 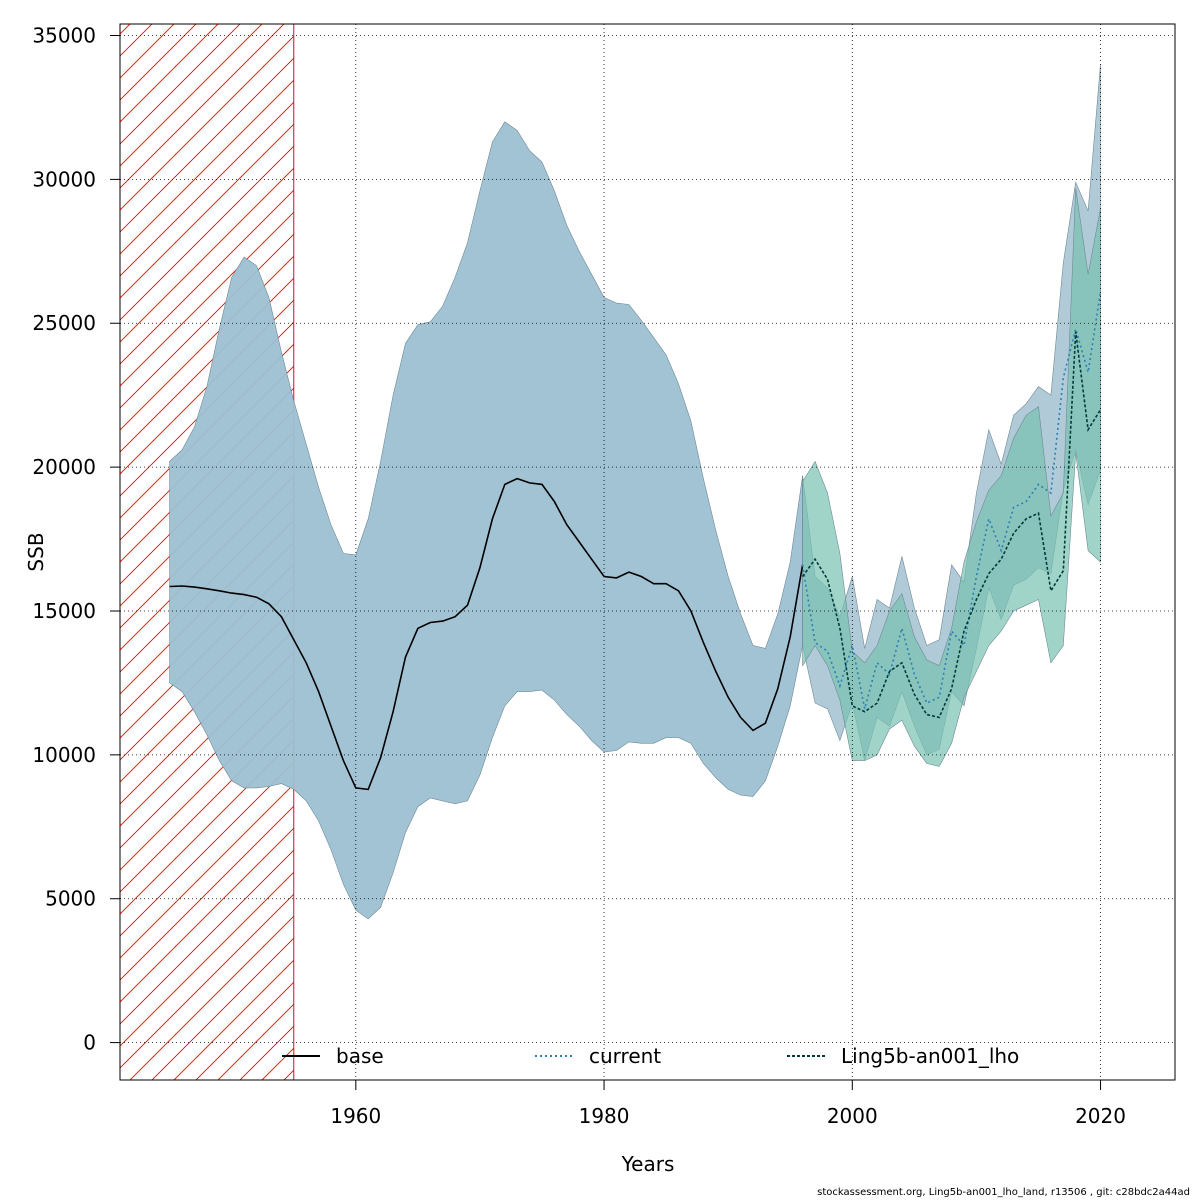 I want to click on x-tick-label-1960: 1960, so click(x=355, y=1116).